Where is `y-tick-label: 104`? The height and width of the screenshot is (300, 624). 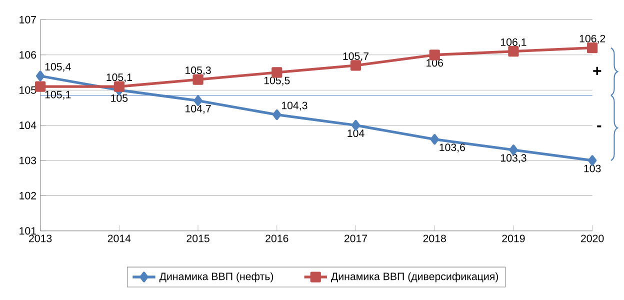 y-tick-label: 104 is located at coordinates (28, 126).